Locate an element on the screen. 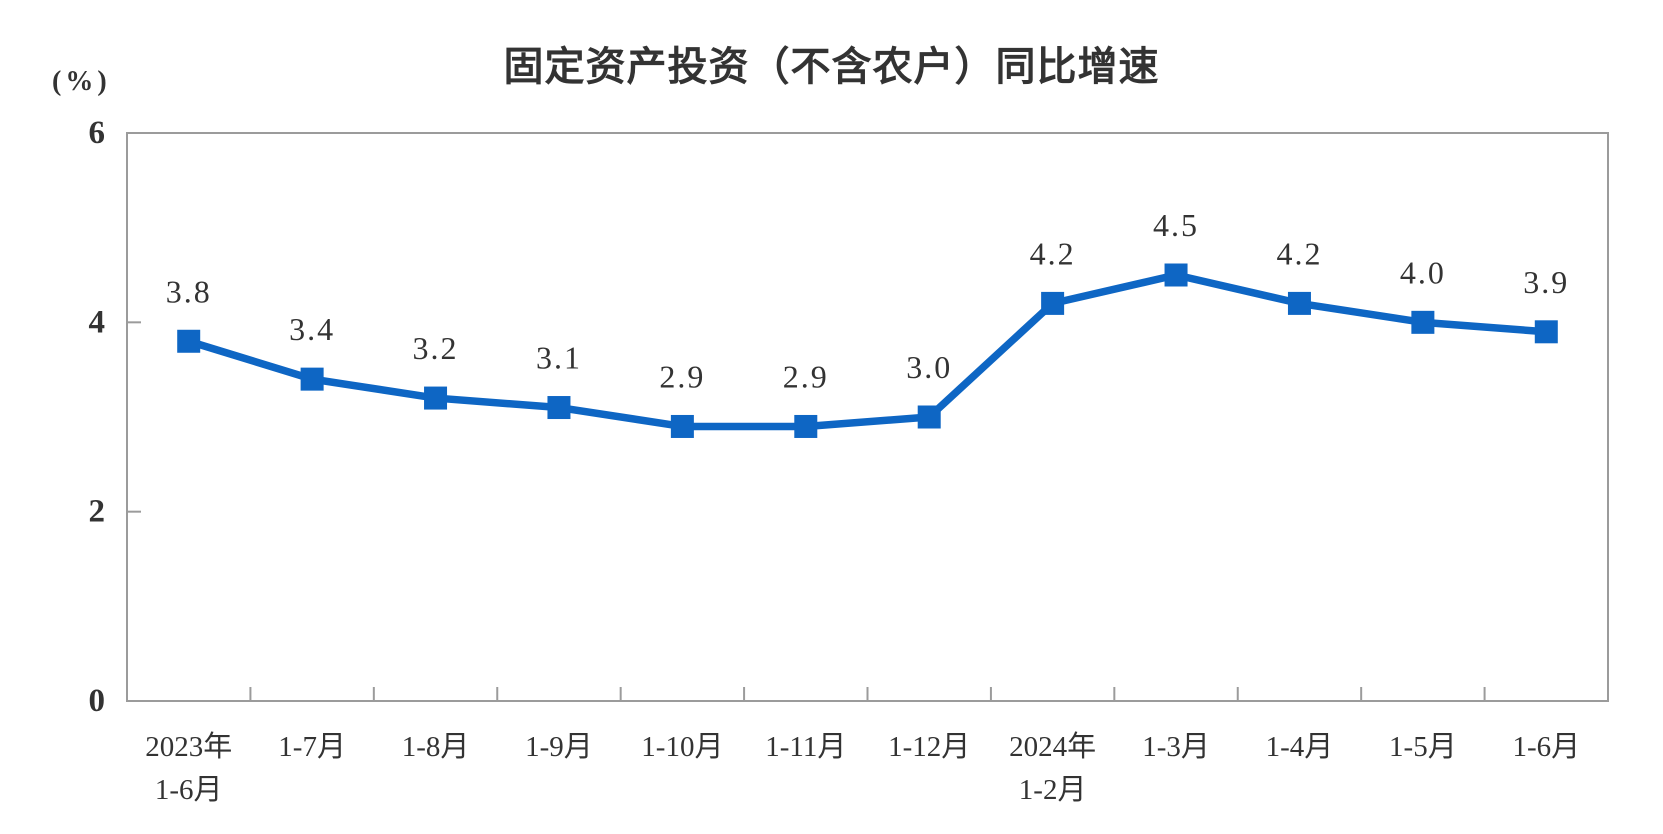 The width and height of the screenshot is (1663, 834). data-point-label: 3.1 is located at coordinates (559, 358).